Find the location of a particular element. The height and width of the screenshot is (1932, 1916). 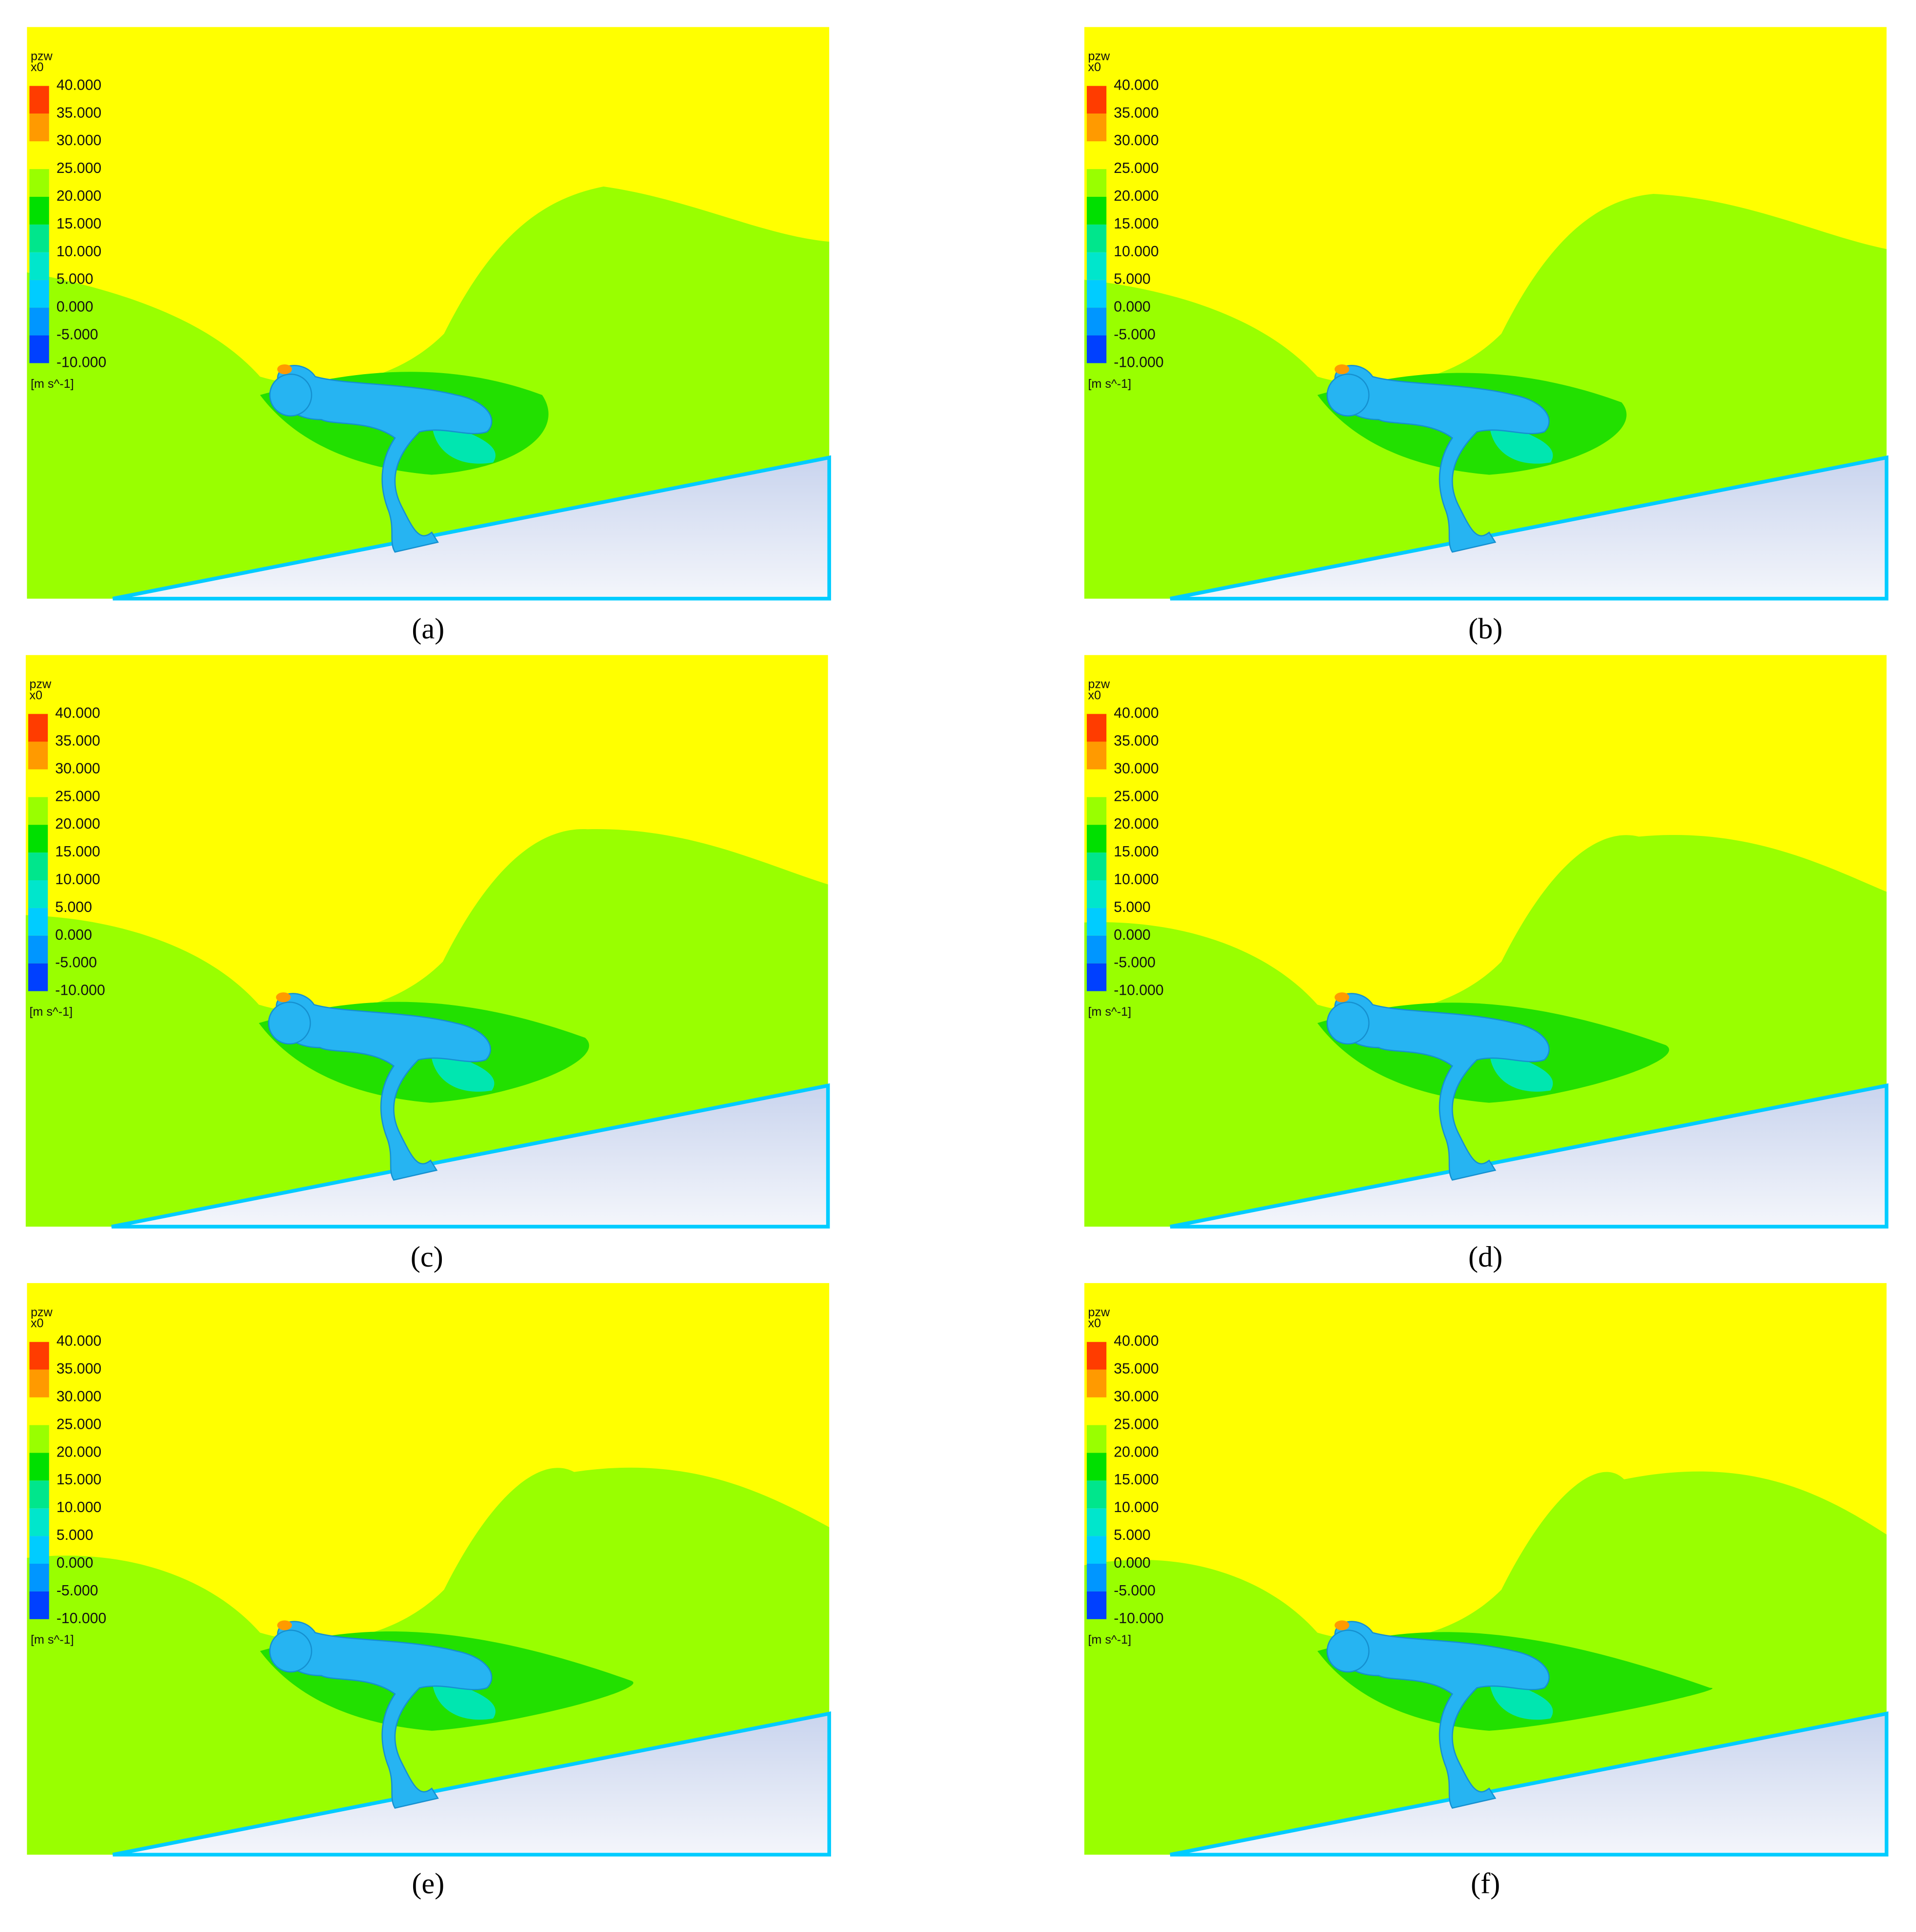

panel-caption: (c) is located at coordinates (427, 1257).